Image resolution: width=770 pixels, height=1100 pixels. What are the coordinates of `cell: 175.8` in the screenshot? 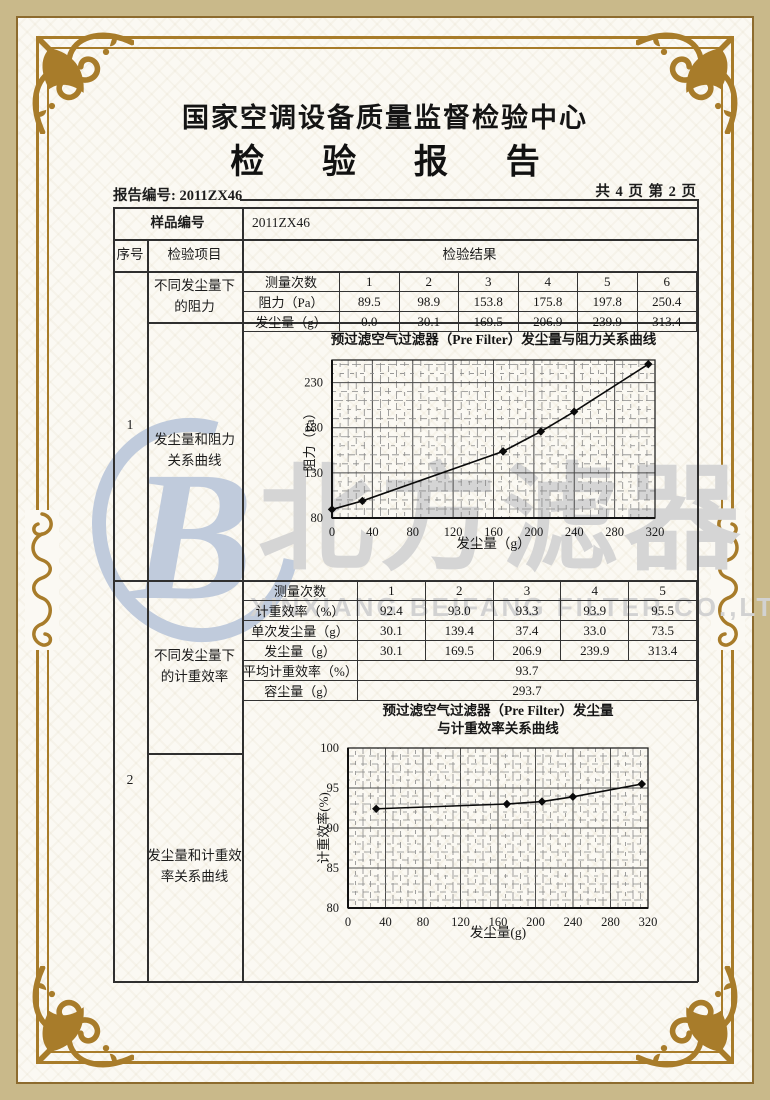 It's located at (547, 301).